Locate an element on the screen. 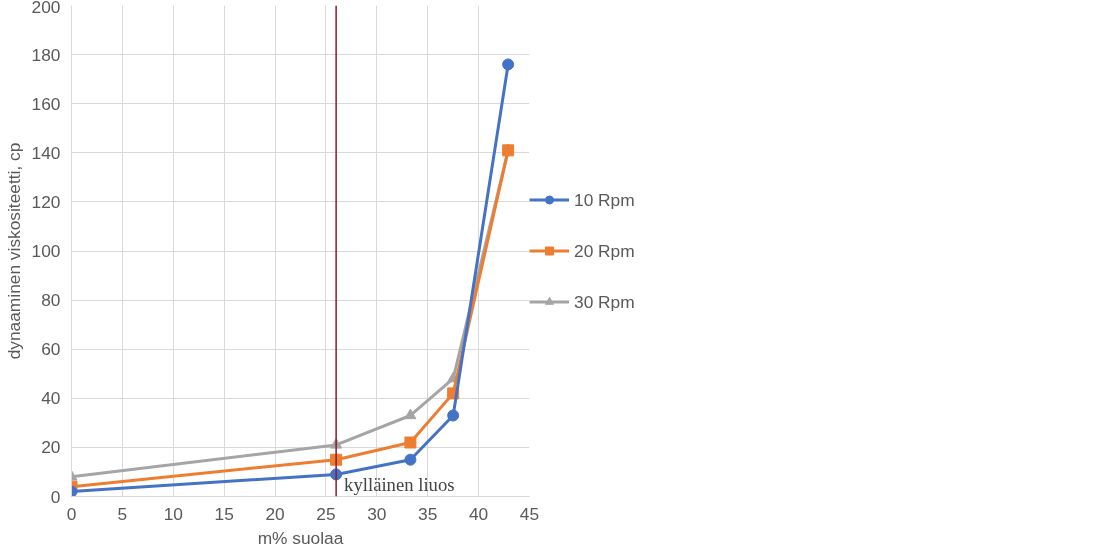 This screenshot has width=1101, height=556. y-tick-label: 100 is located at coordinates (46, 251).